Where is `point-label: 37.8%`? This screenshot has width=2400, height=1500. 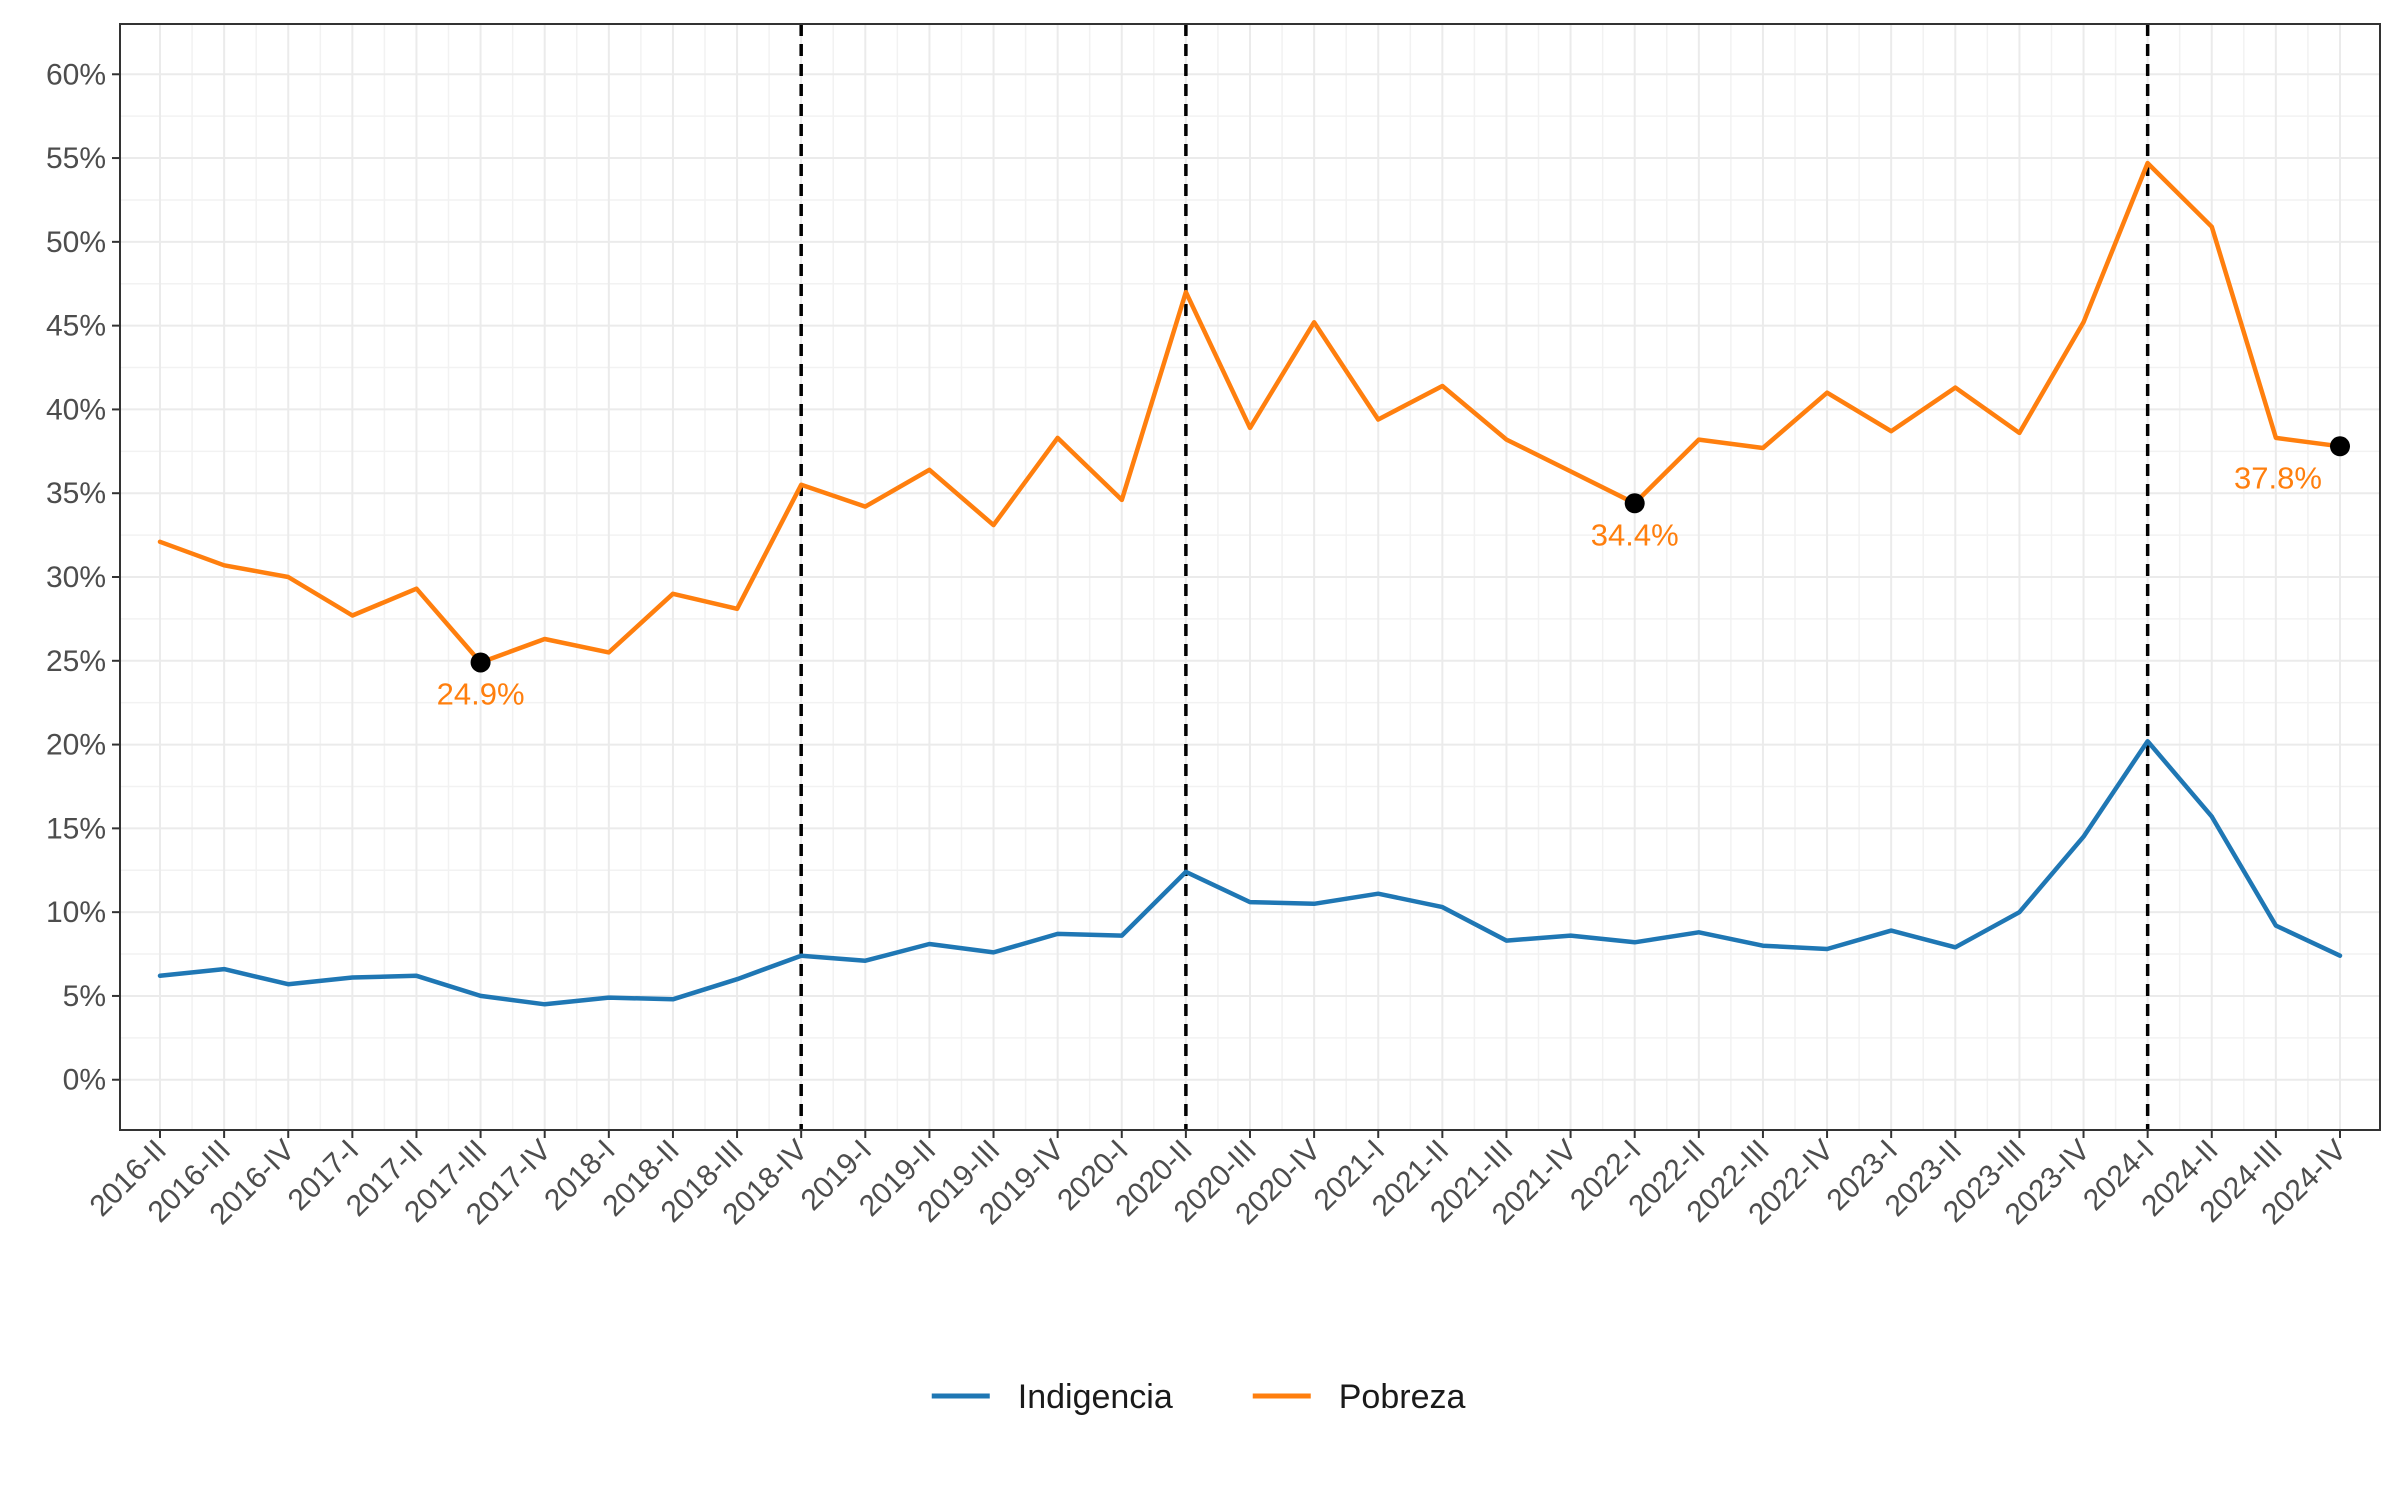 point-label: 37.8% is located at coordinates (2278, 477).